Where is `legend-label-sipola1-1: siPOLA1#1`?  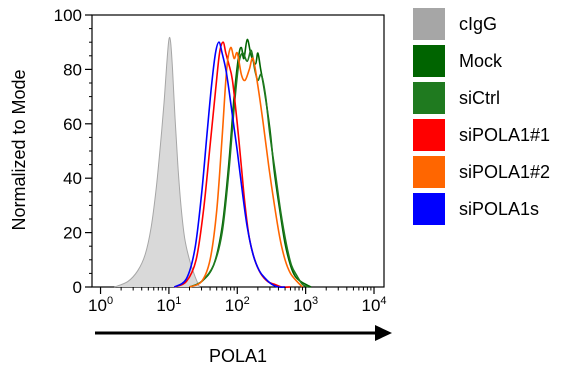
legend-label-sipola1-1: siPOLA1#1 is located at coordinates (504, 135).